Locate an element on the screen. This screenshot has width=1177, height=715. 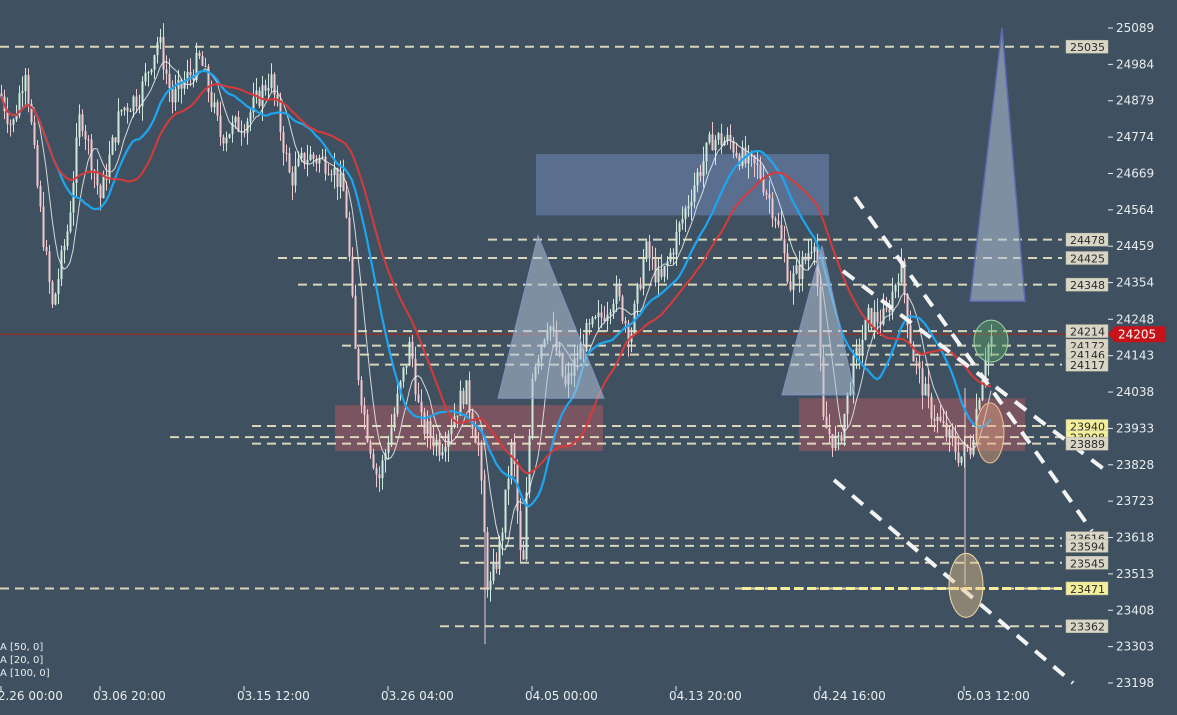
last-price-tag: 24205 is located at coordinates (1137, 334).